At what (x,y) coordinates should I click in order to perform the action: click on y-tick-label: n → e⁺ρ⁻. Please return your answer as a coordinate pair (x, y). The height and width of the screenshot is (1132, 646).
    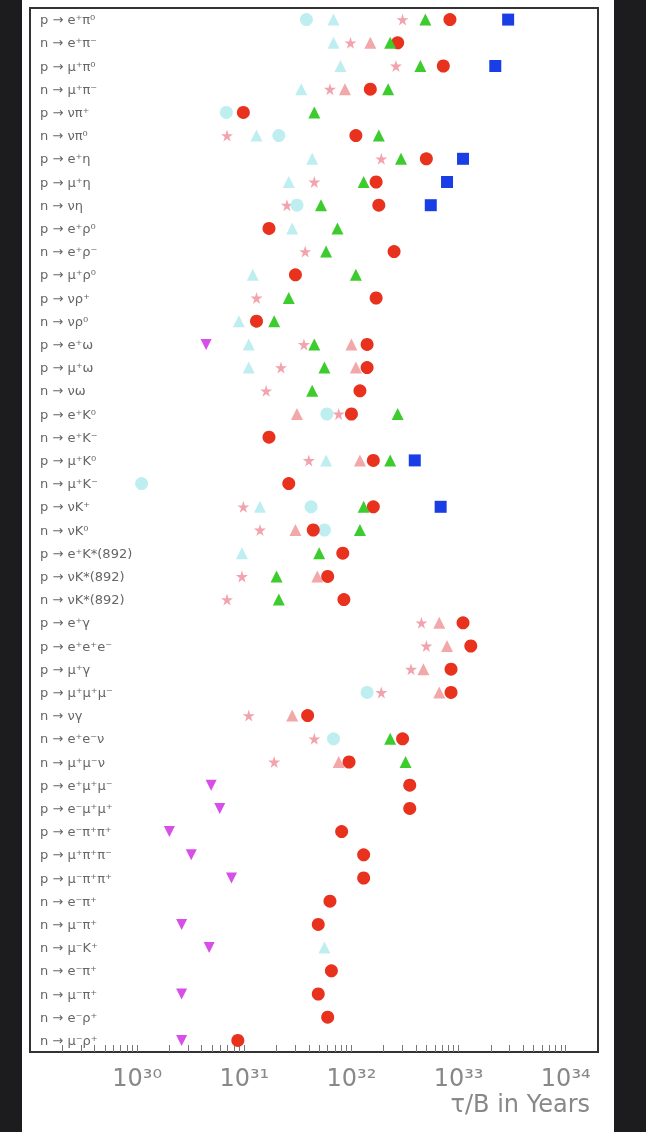
    Looking at the image, I should click on (69, 252).